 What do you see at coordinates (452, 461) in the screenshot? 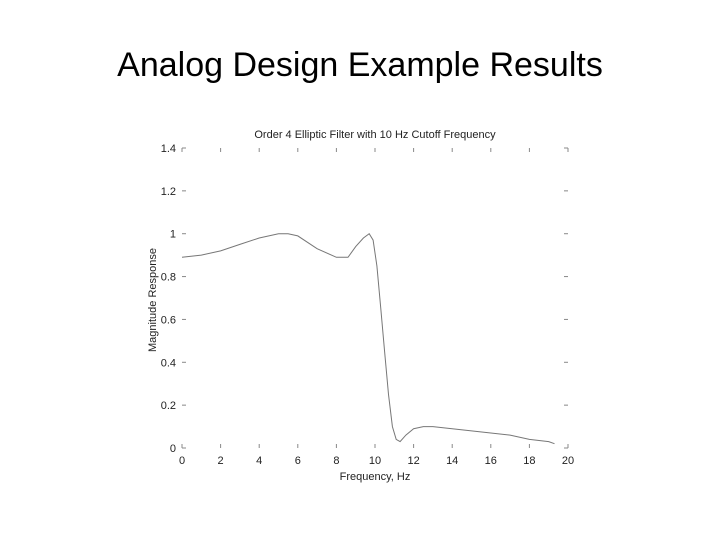
I see `x-tick-label: 14` at bounding box center [452, 461].